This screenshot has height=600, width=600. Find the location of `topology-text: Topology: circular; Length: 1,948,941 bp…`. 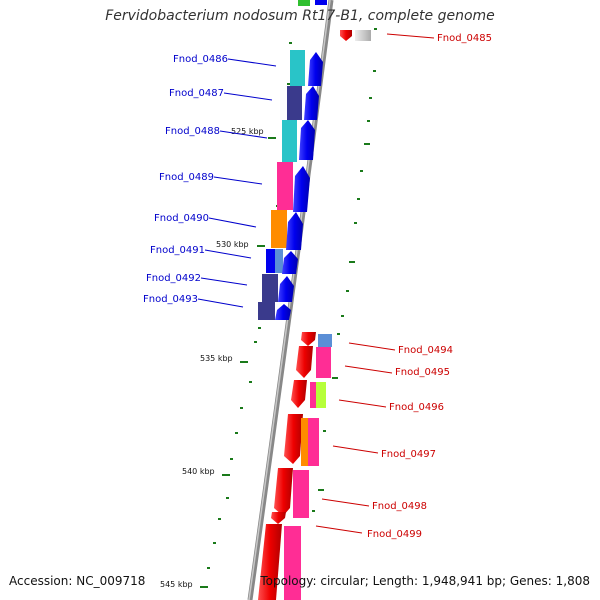

topology-text: Topology: circular; Length: 1,948,941 bp… is located at coordinates (425, 581).